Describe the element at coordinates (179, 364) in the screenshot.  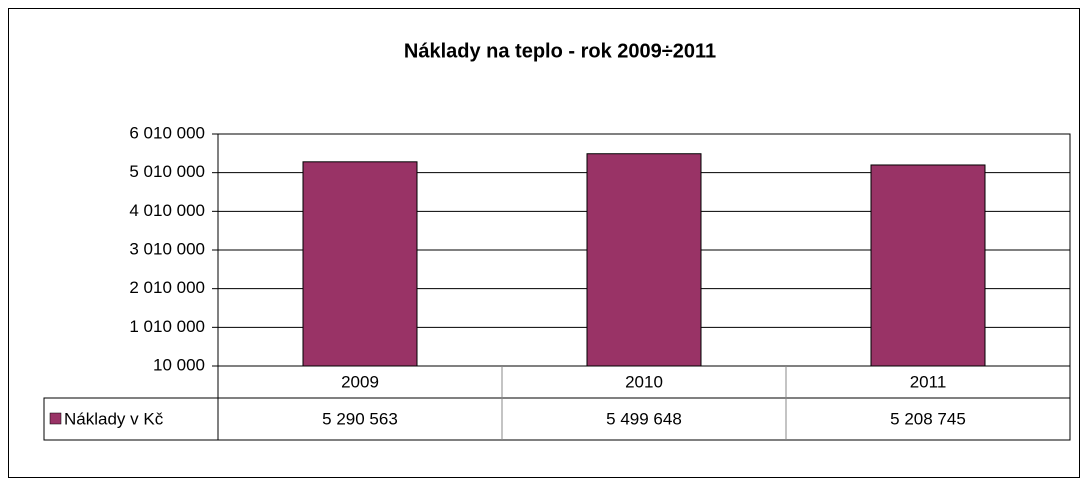
I see `y-tick-label: 10 000` at that location.